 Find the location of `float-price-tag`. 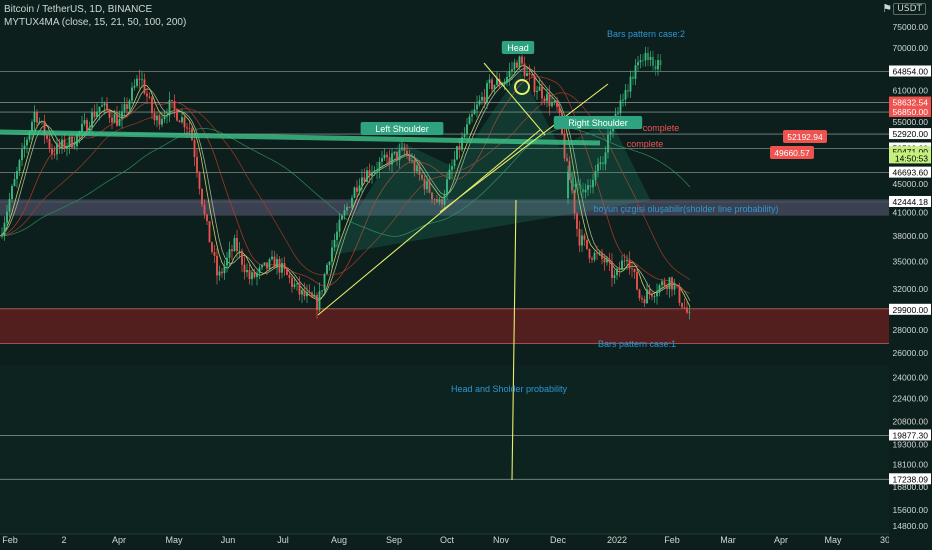

float-price-tag is located at coordinates (792, 152).